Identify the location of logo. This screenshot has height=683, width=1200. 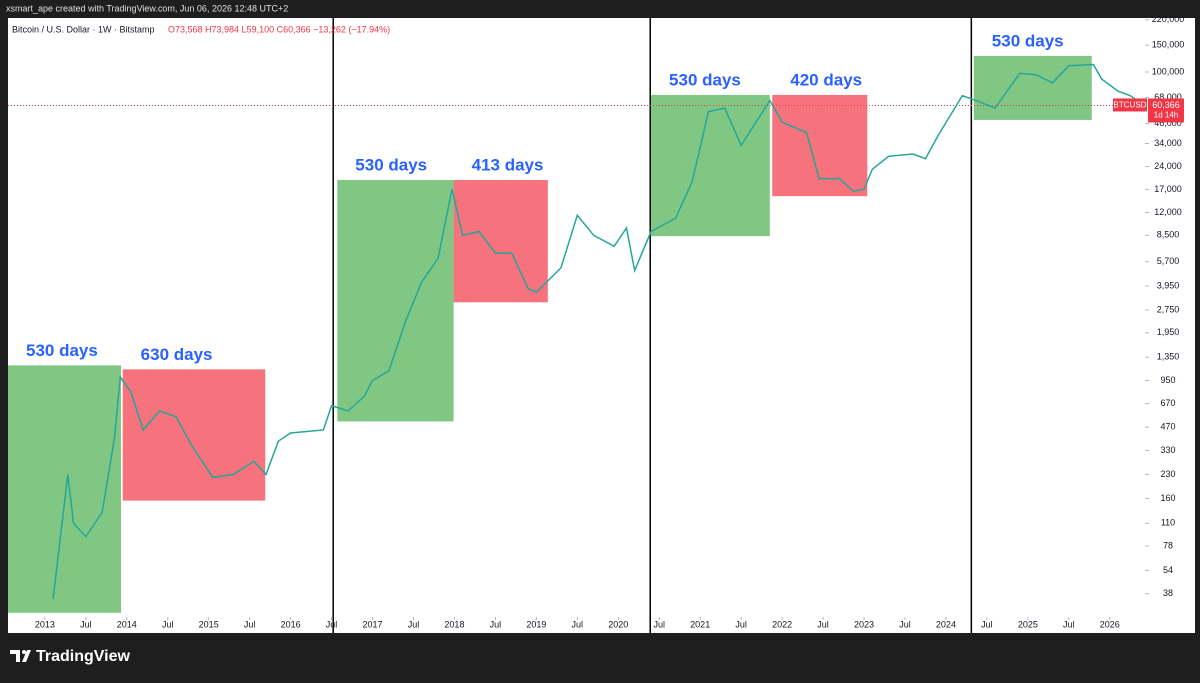
(20, 656).